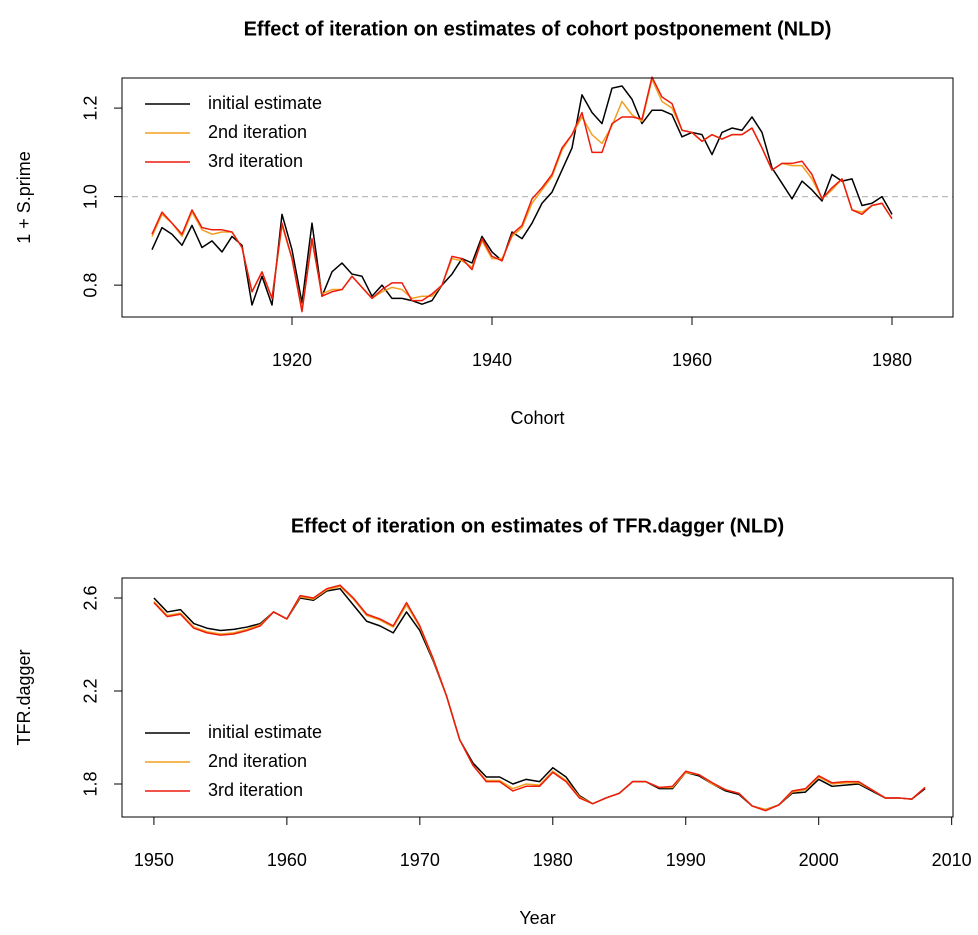  I want to click on x-tick-label: 2000, so click(819, 860).